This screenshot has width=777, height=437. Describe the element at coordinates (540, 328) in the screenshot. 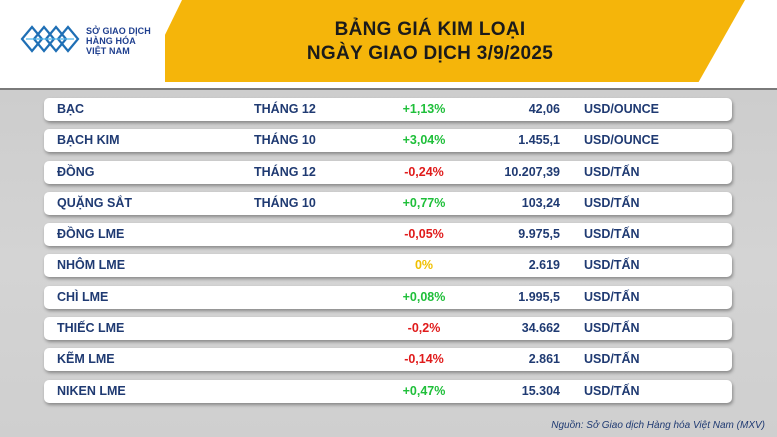

I see `price-value: 34.662` at that location.